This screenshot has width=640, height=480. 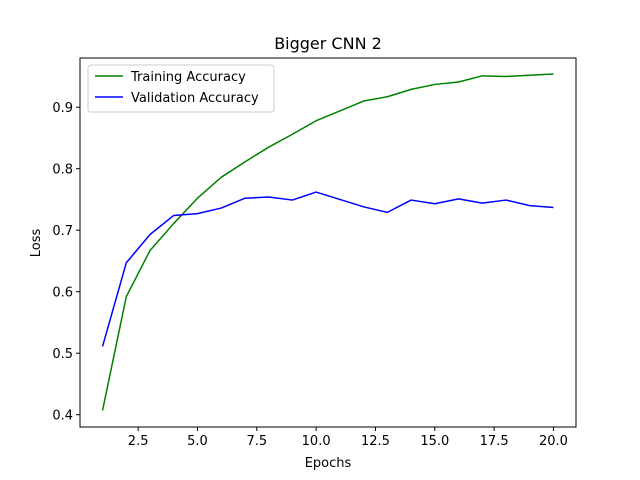 I want to click on legend: Training Accuracy Validation Accuracy, so click(x=181, y=88).